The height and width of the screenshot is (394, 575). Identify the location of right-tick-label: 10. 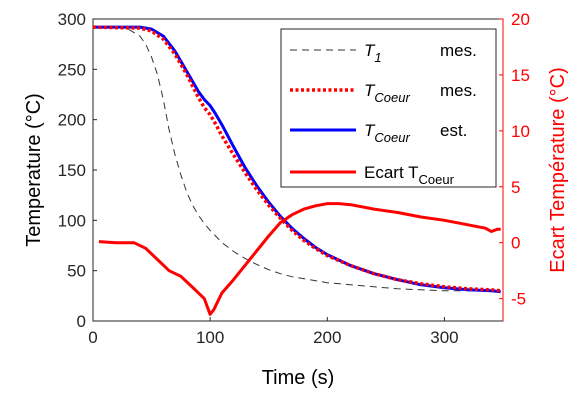
(520, 131).